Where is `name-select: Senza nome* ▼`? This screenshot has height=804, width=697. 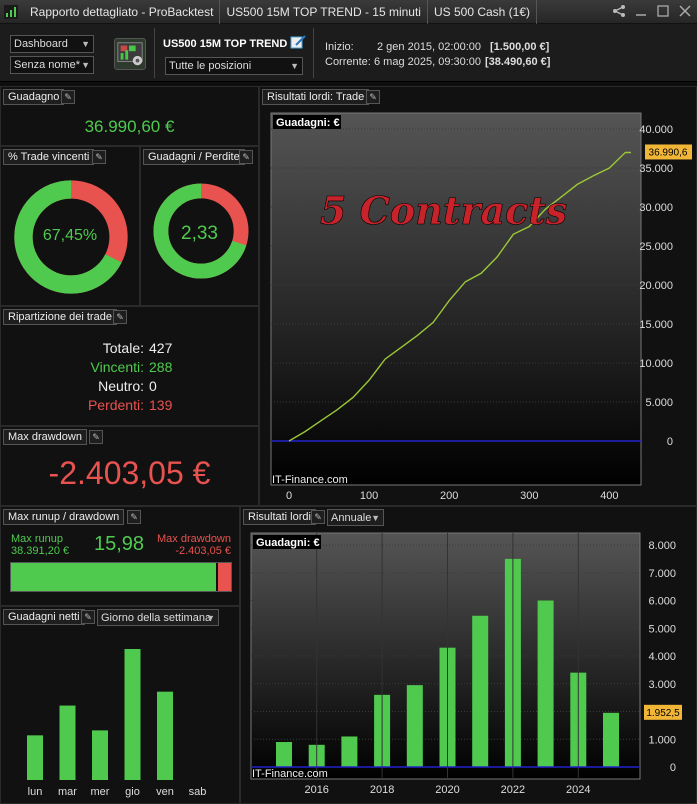
name-select: Senza nome* ▼ is located at coordinates (52, 65).